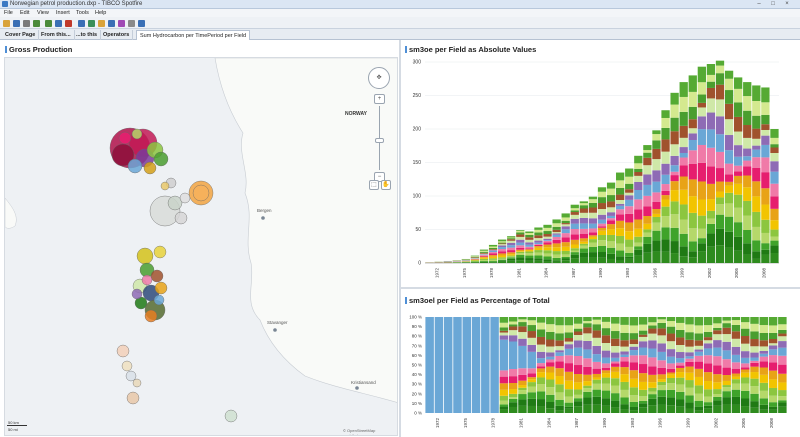 This screenshot has width=800, height=437. Describe the element at coordinates (457, 365) in the screenshot. I see `pct-bar-1974` at that location.